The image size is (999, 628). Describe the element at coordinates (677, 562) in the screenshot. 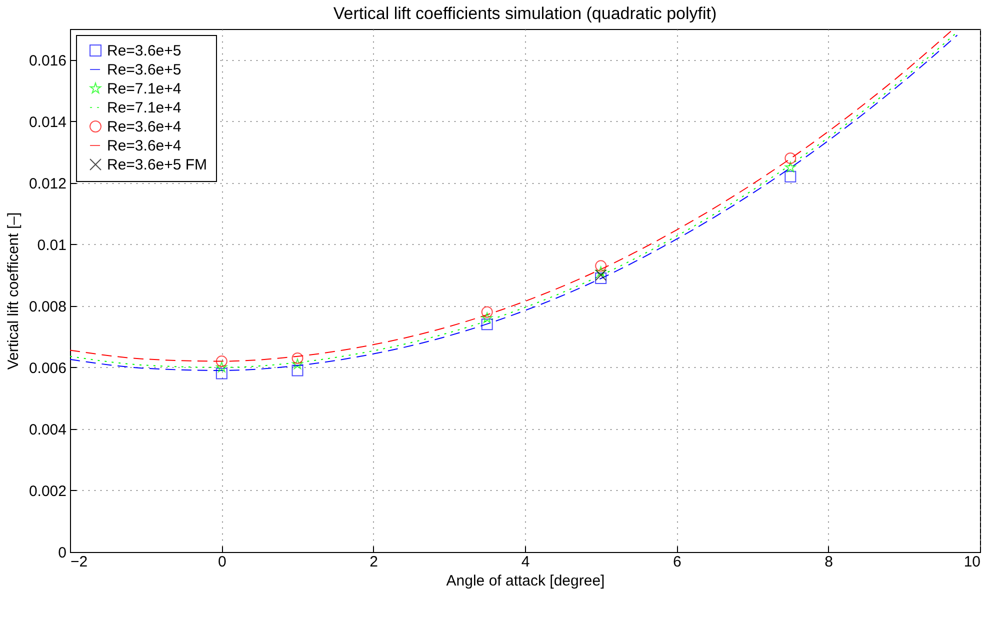

I see `x-tick-label: 6` at that location.